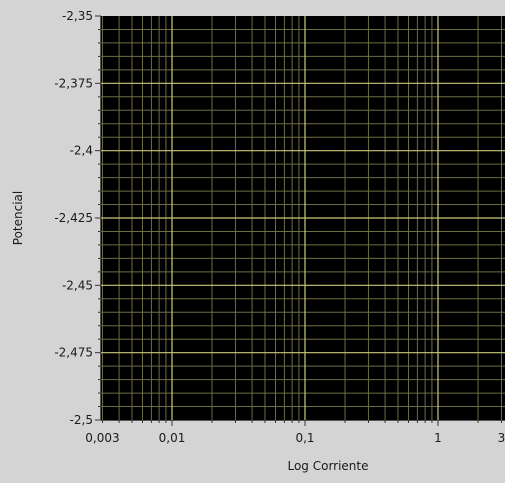 The width and height of the screenshot is (505, 483). Describe the element at coordinates (73, 83) in the screenshot. I see `y-tick-label: -2,375` at that location.